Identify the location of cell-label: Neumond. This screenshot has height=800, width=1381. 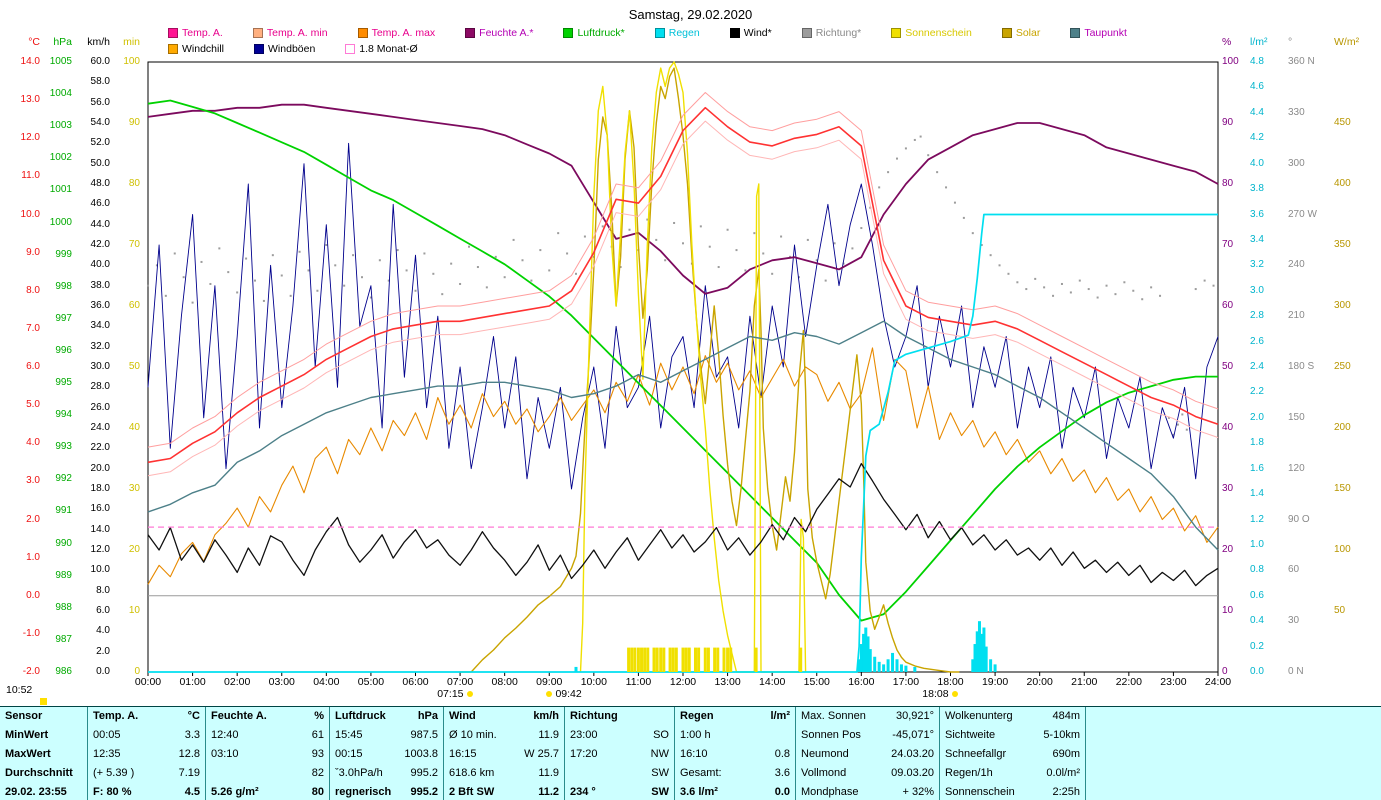
(825, 753).